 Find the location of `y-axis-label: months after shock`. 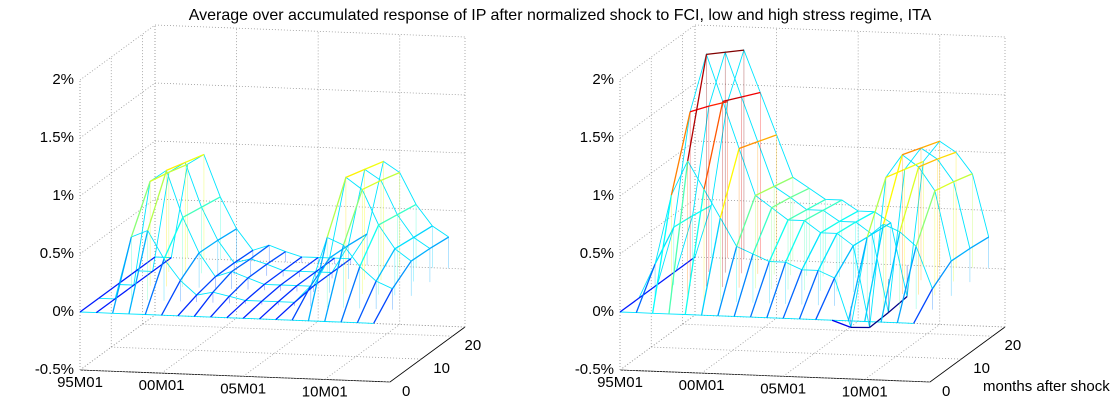

y-axis-label: months after shock is located at coordinates (1046, 386).